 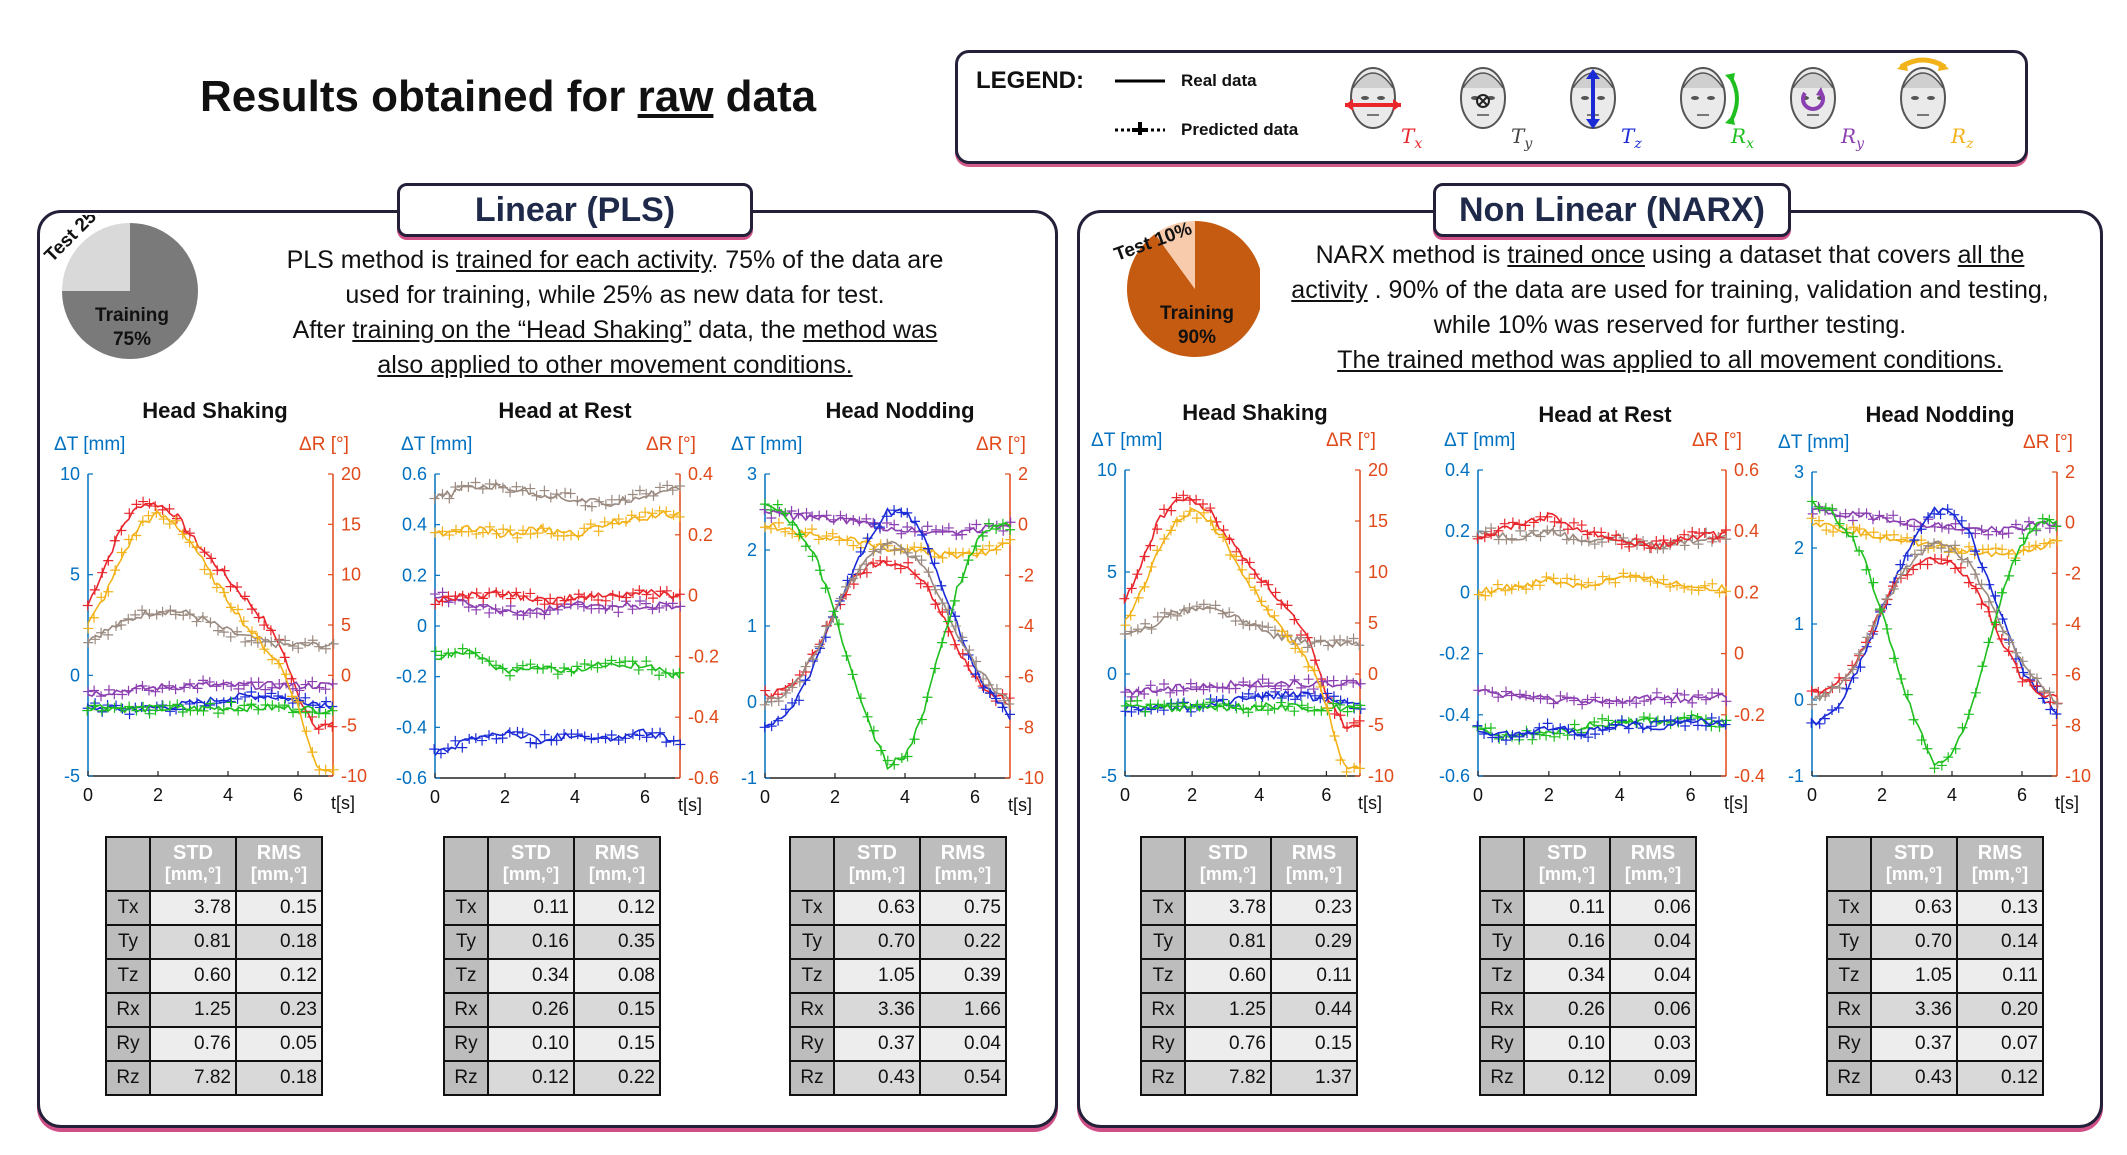 I want to click on table-cell: 1.05, so click(x=877, y=976).